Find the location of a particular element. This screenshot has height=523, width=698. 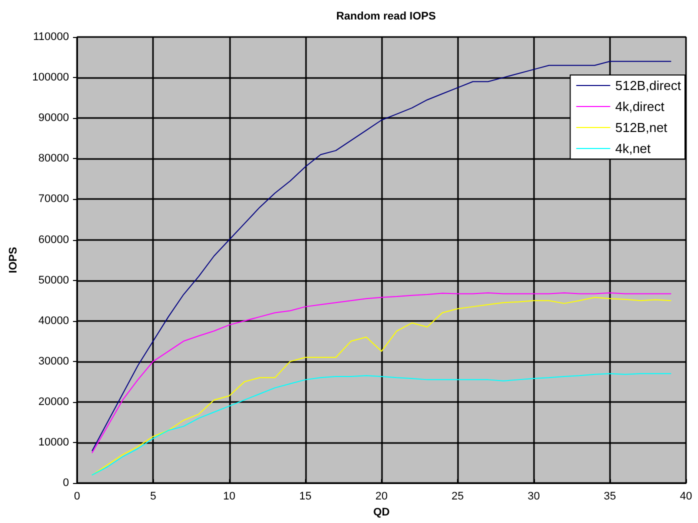

x-axis-title: QD is located at coordinates (381, 512).